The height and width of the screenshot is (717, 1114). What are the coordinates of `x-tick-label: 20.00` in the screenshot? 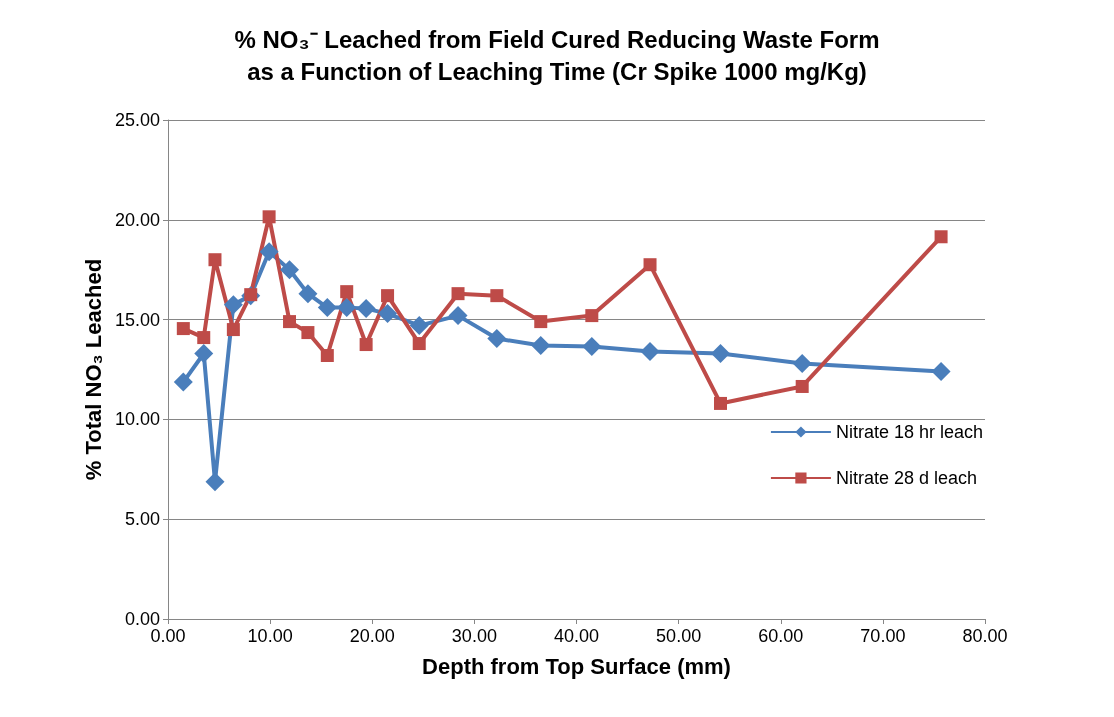 It's located at (372, 636).